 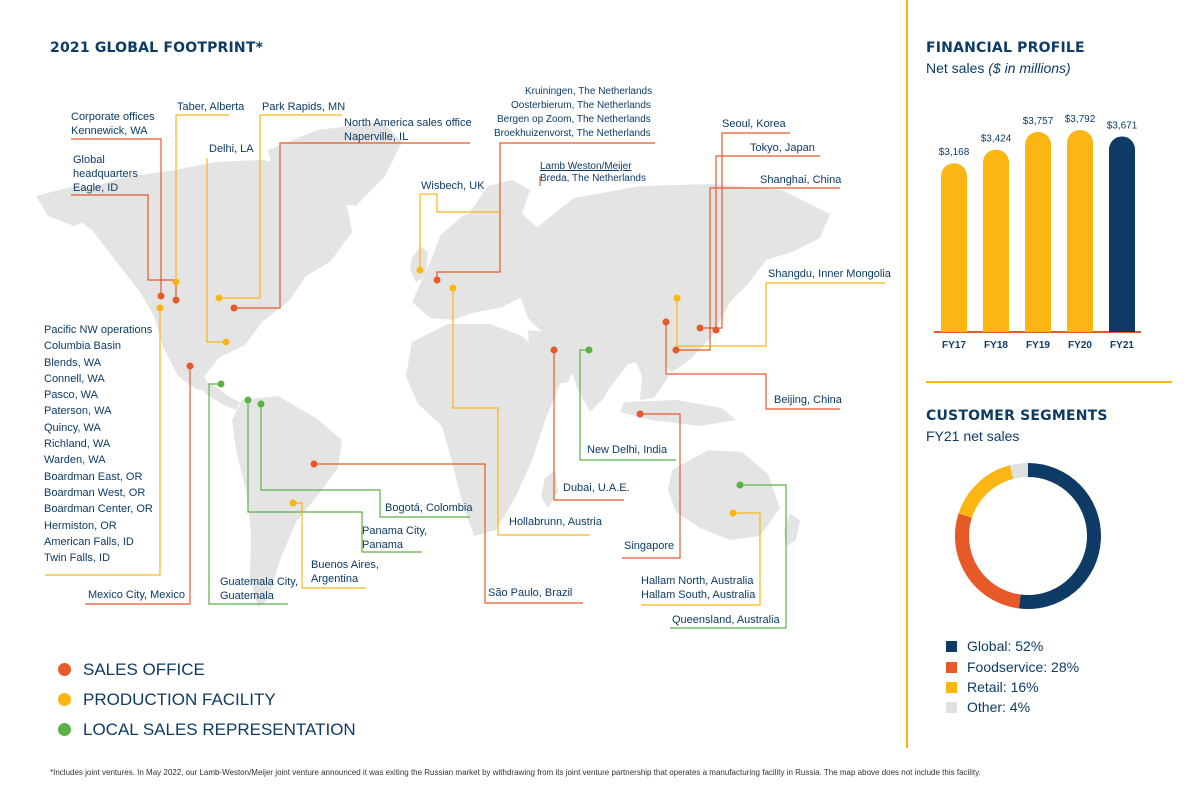 I want to click on label-global-hq: Global headquarters Eagle, ID, so click(x=105, y=174).